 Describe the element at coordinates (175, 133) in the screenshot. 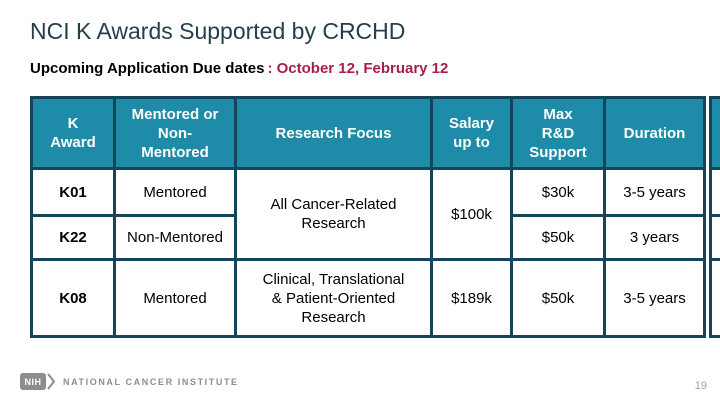

I see `col-header-mentorship: Mentored or Non- Mentored` at that location.